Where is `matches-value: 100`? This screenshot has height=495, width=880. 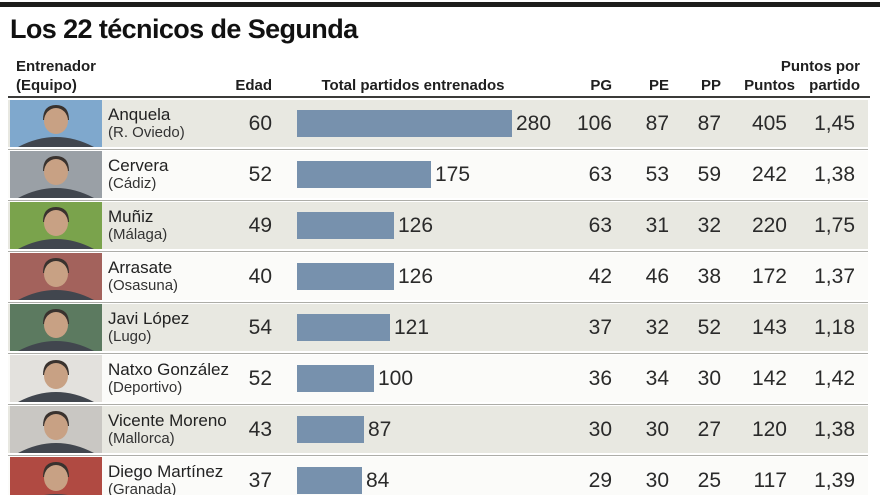 matches-value: 100 is located at coordinates (396, 378).